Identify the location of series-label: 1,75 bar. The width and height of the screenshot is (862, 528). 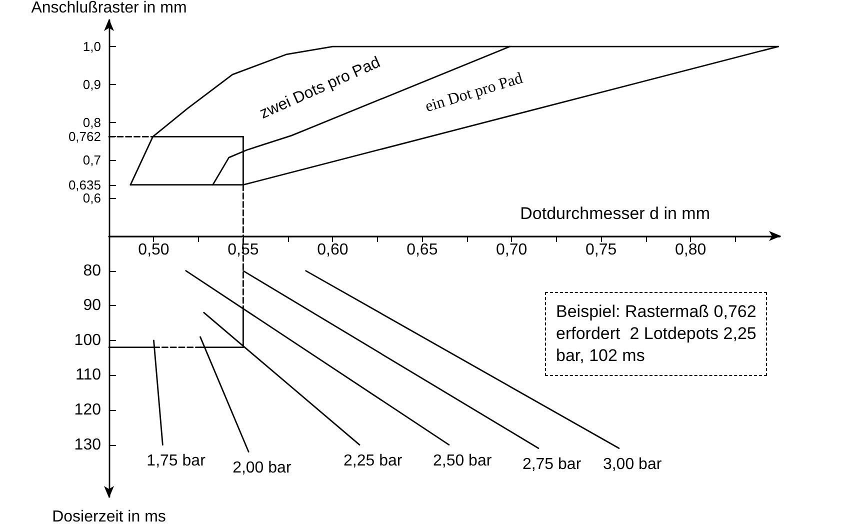
(176, 461).